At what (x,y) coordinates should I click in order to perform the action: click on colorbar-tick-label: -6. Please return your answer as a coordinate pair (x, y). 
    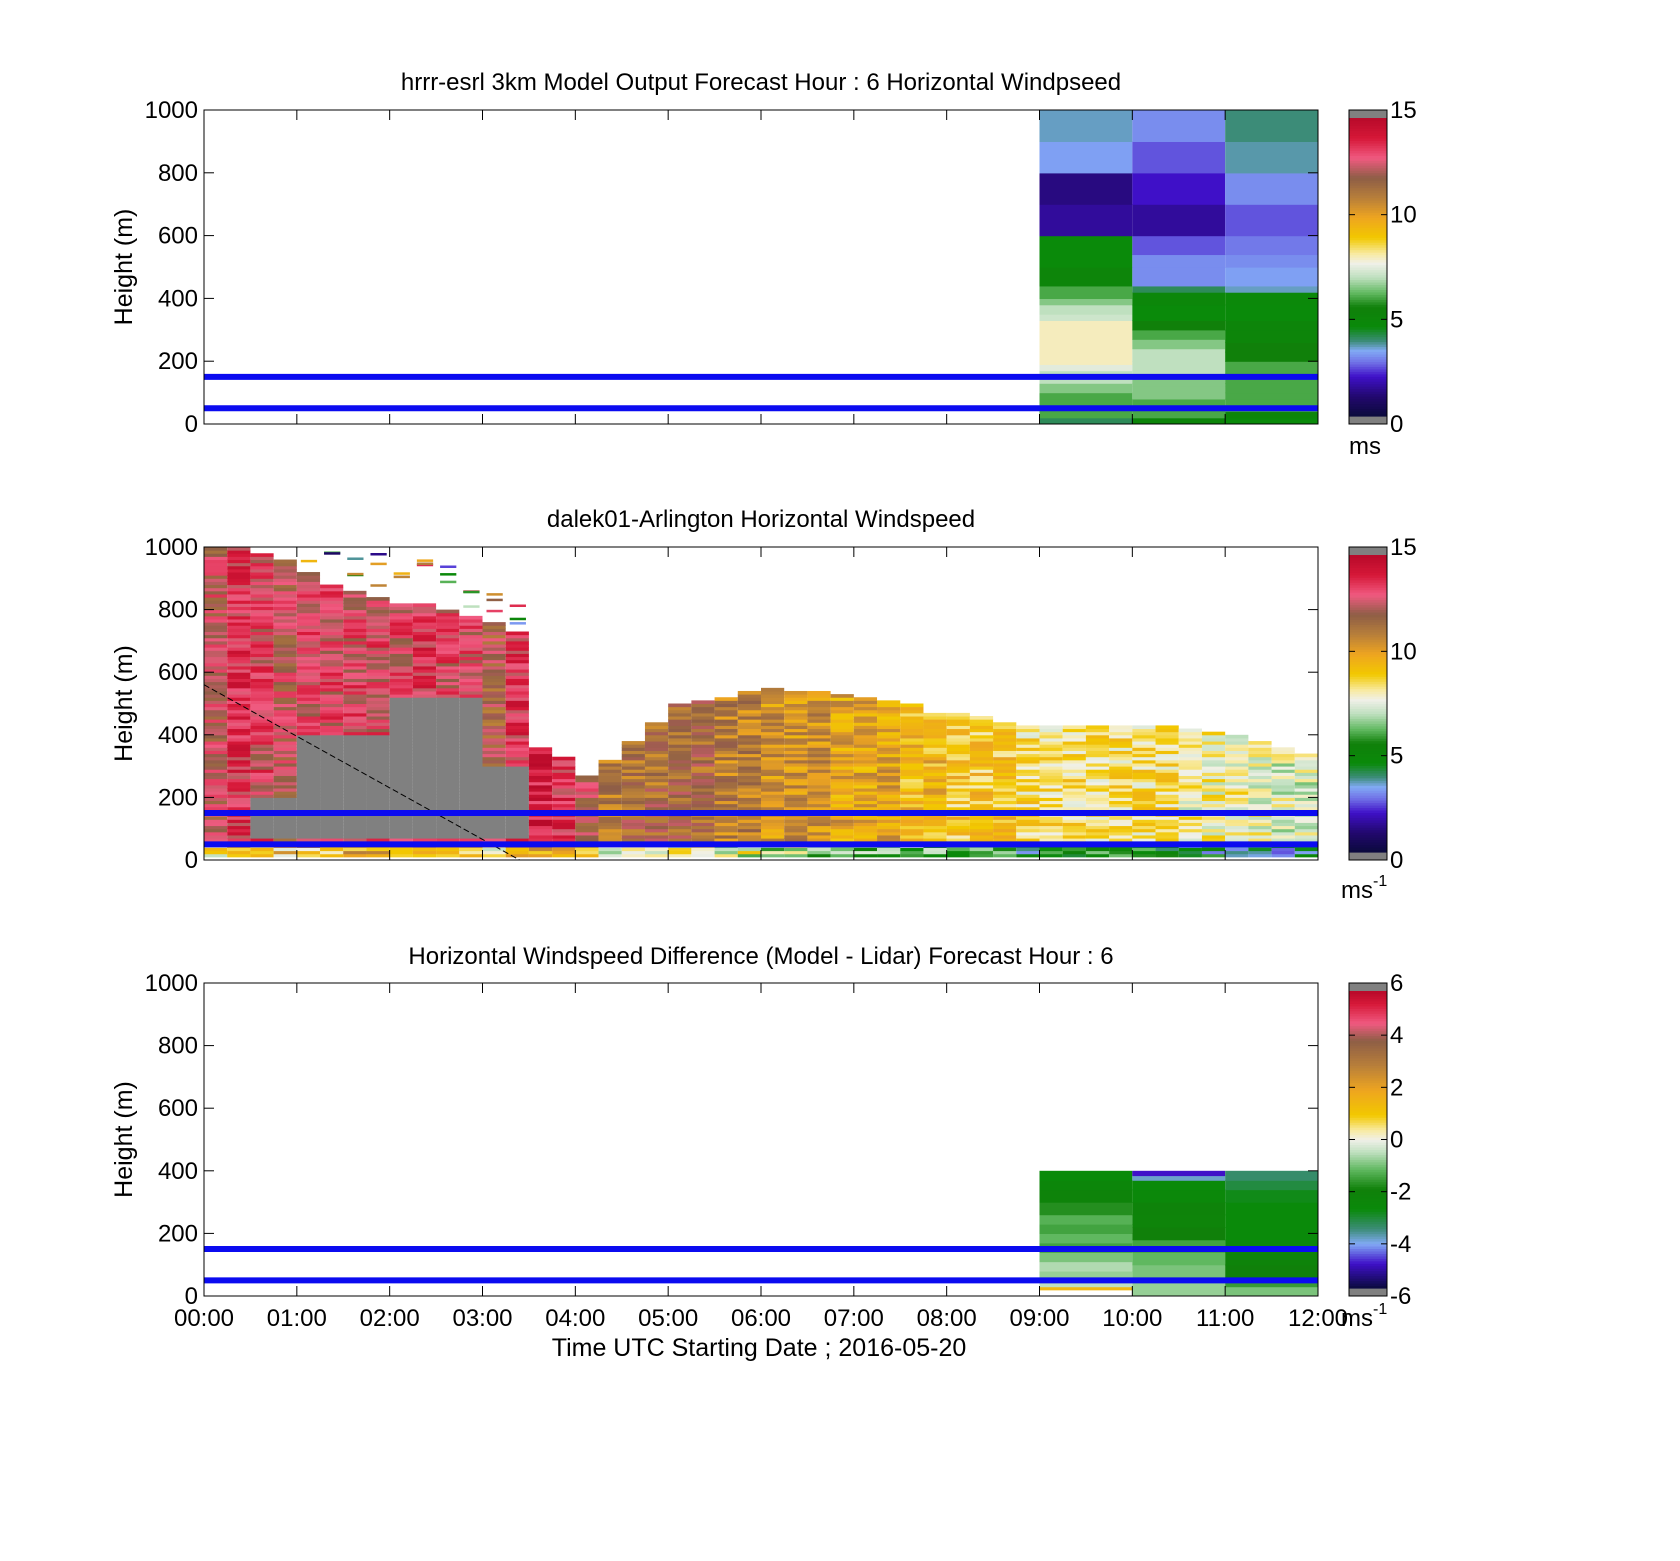
    Looking at the image, I should click on (1400, 1296).